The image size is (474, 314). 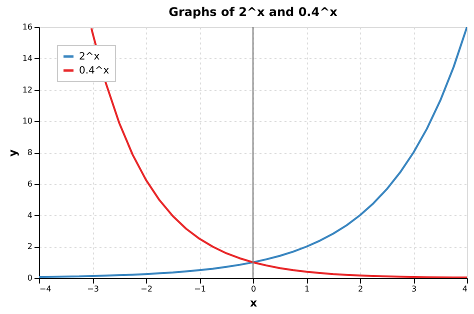 I want to click on x-tick-label: 2, so click(x=361, y=289).